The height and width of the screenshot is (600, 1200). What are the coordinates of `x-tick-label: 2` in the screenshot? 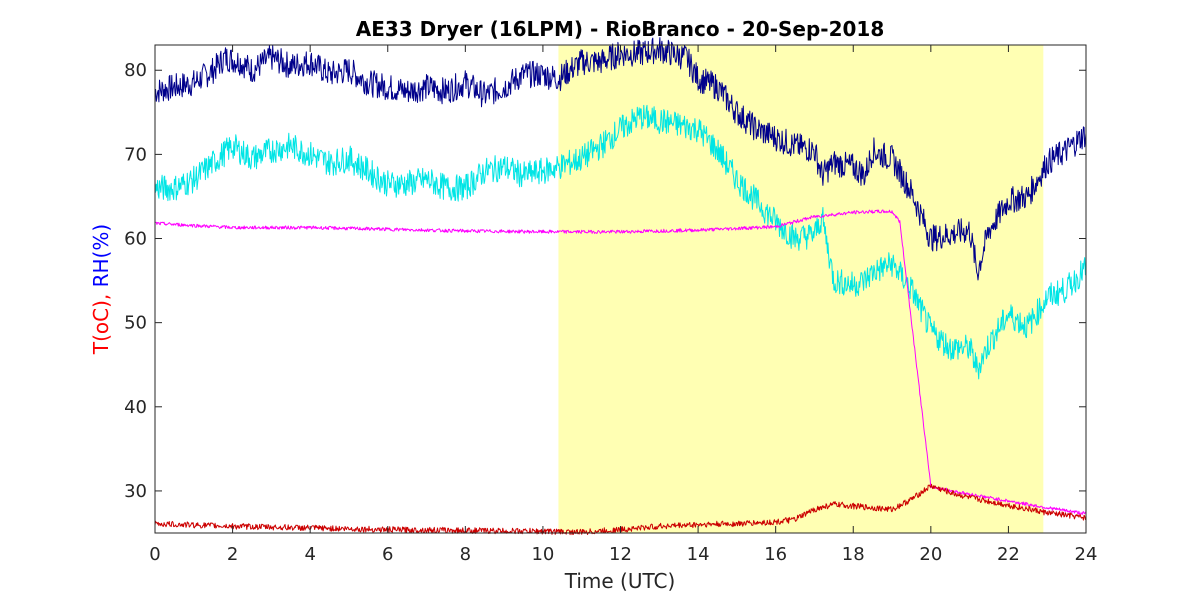 It's located at (232, 554).